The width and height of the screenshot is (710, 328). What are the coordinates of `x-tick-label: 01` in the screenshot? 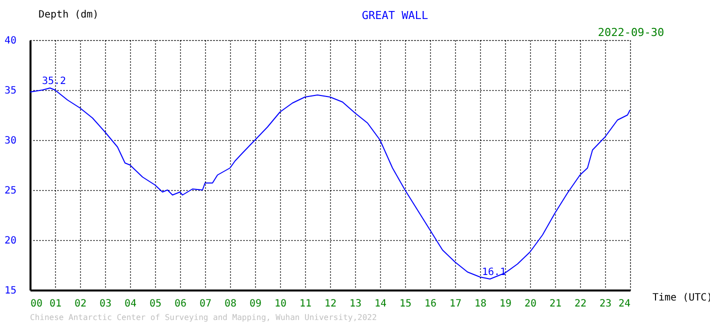 It's located at (55, 304).